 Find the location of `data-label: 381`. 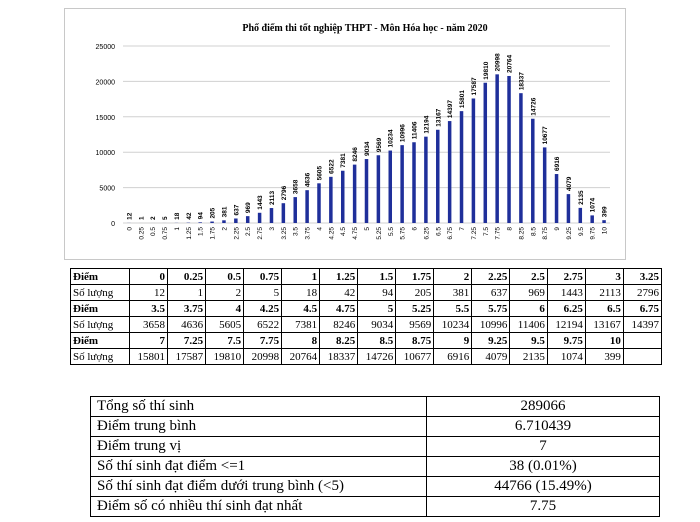

data-label: 381 is located at coordinates (224, 211).